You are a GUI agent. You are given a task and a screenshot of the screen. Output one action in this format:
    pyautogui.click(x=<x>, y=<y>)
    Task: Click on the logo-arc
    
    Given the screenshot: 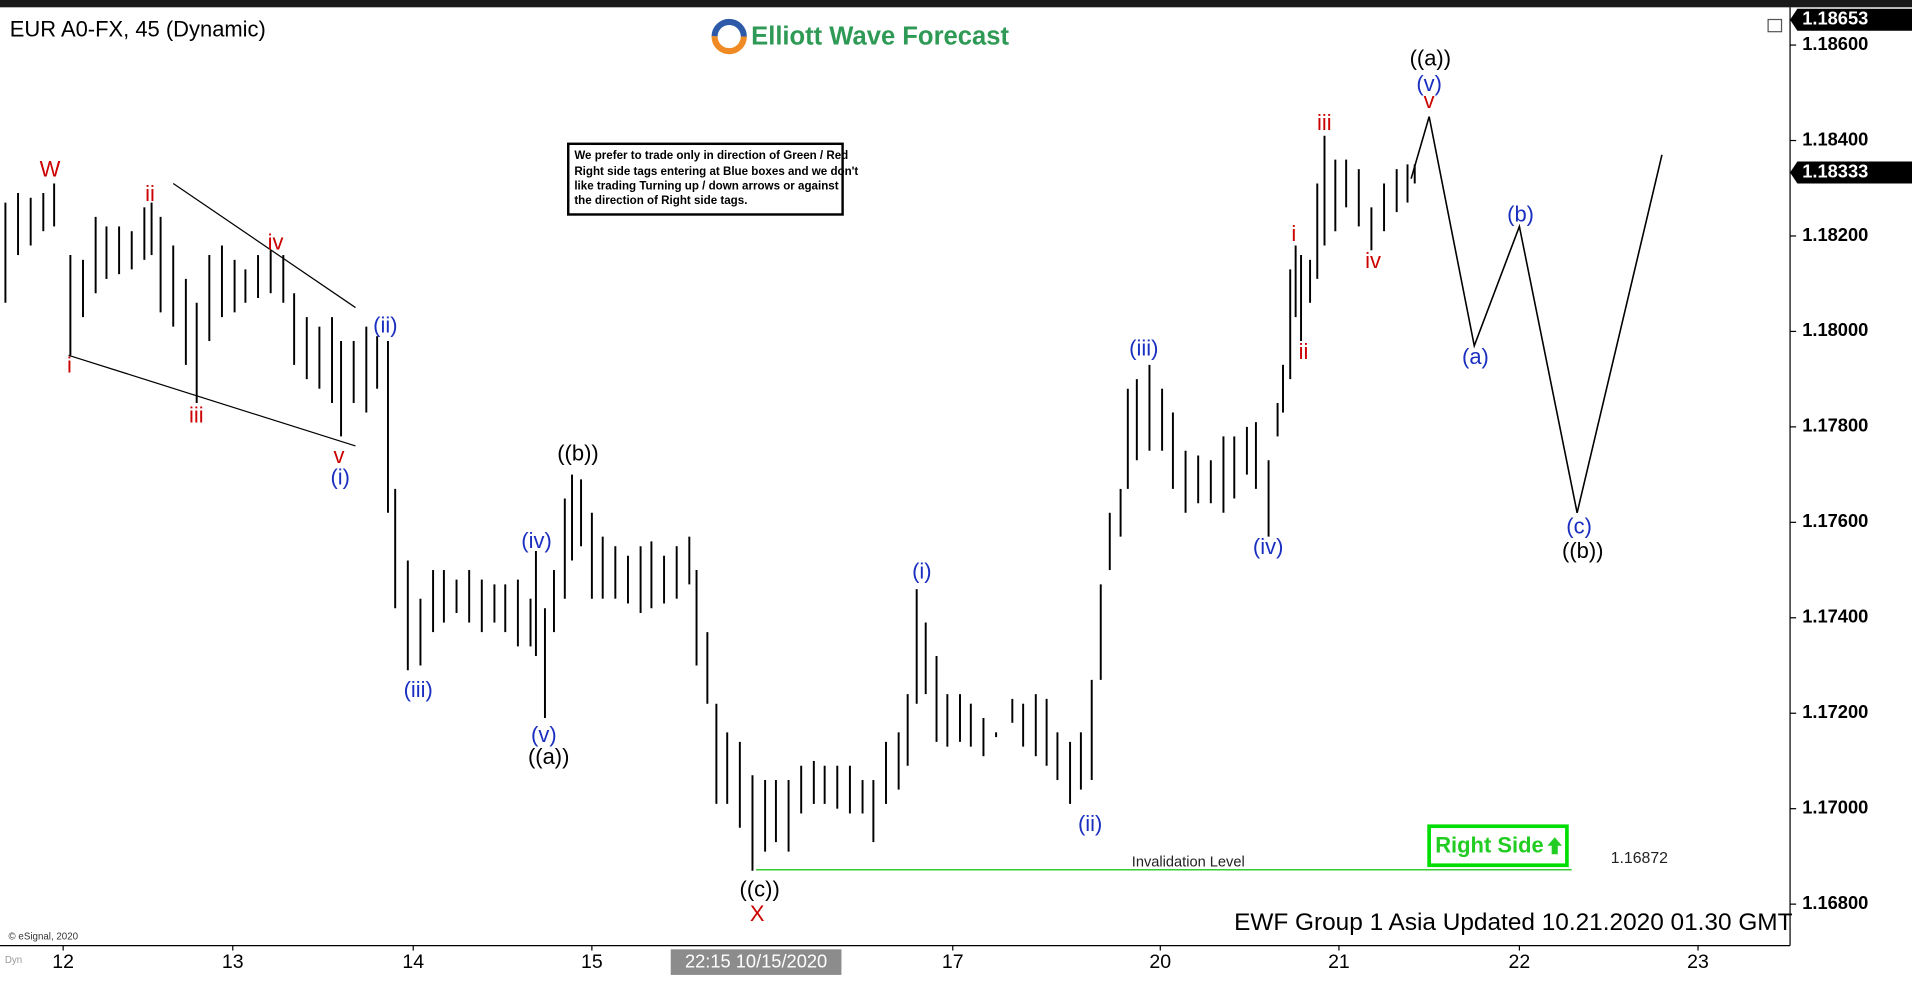 What is the action you would take?
    pyautogui.click(x=729, y=36)
    